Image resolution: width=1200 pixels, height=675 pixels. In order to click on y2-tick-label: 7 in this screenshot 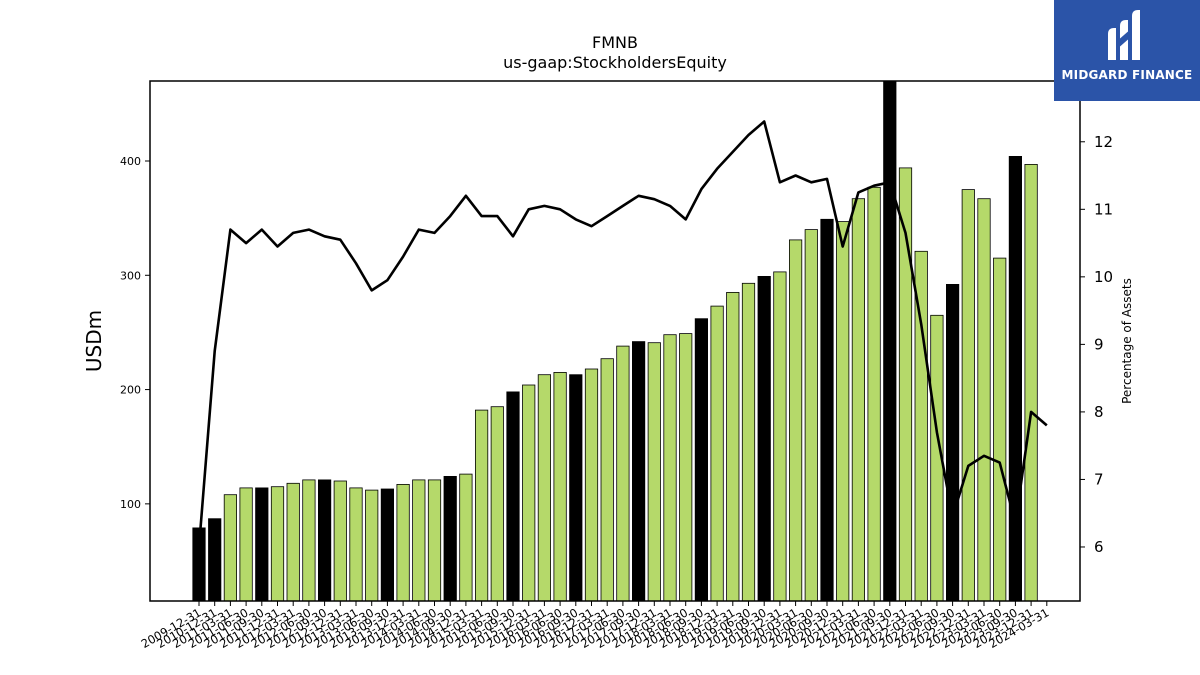, I will do `click(1099, 479)`.